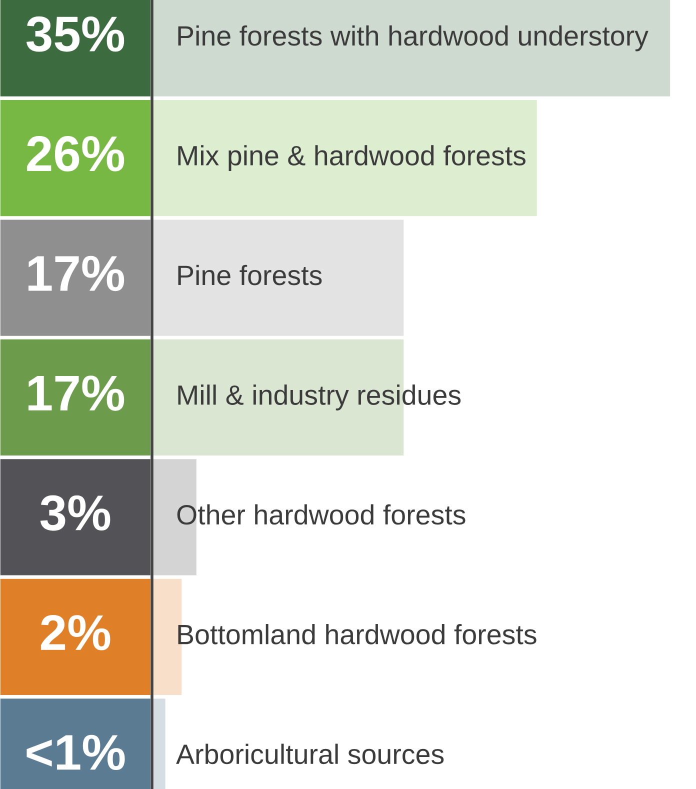 This screenshot has width=696, height=789. What do you see at coordinates (310, 754) in the screenshot?
I see `y-tick-label: Arboricultural sources` at bounding box center [310, 754].